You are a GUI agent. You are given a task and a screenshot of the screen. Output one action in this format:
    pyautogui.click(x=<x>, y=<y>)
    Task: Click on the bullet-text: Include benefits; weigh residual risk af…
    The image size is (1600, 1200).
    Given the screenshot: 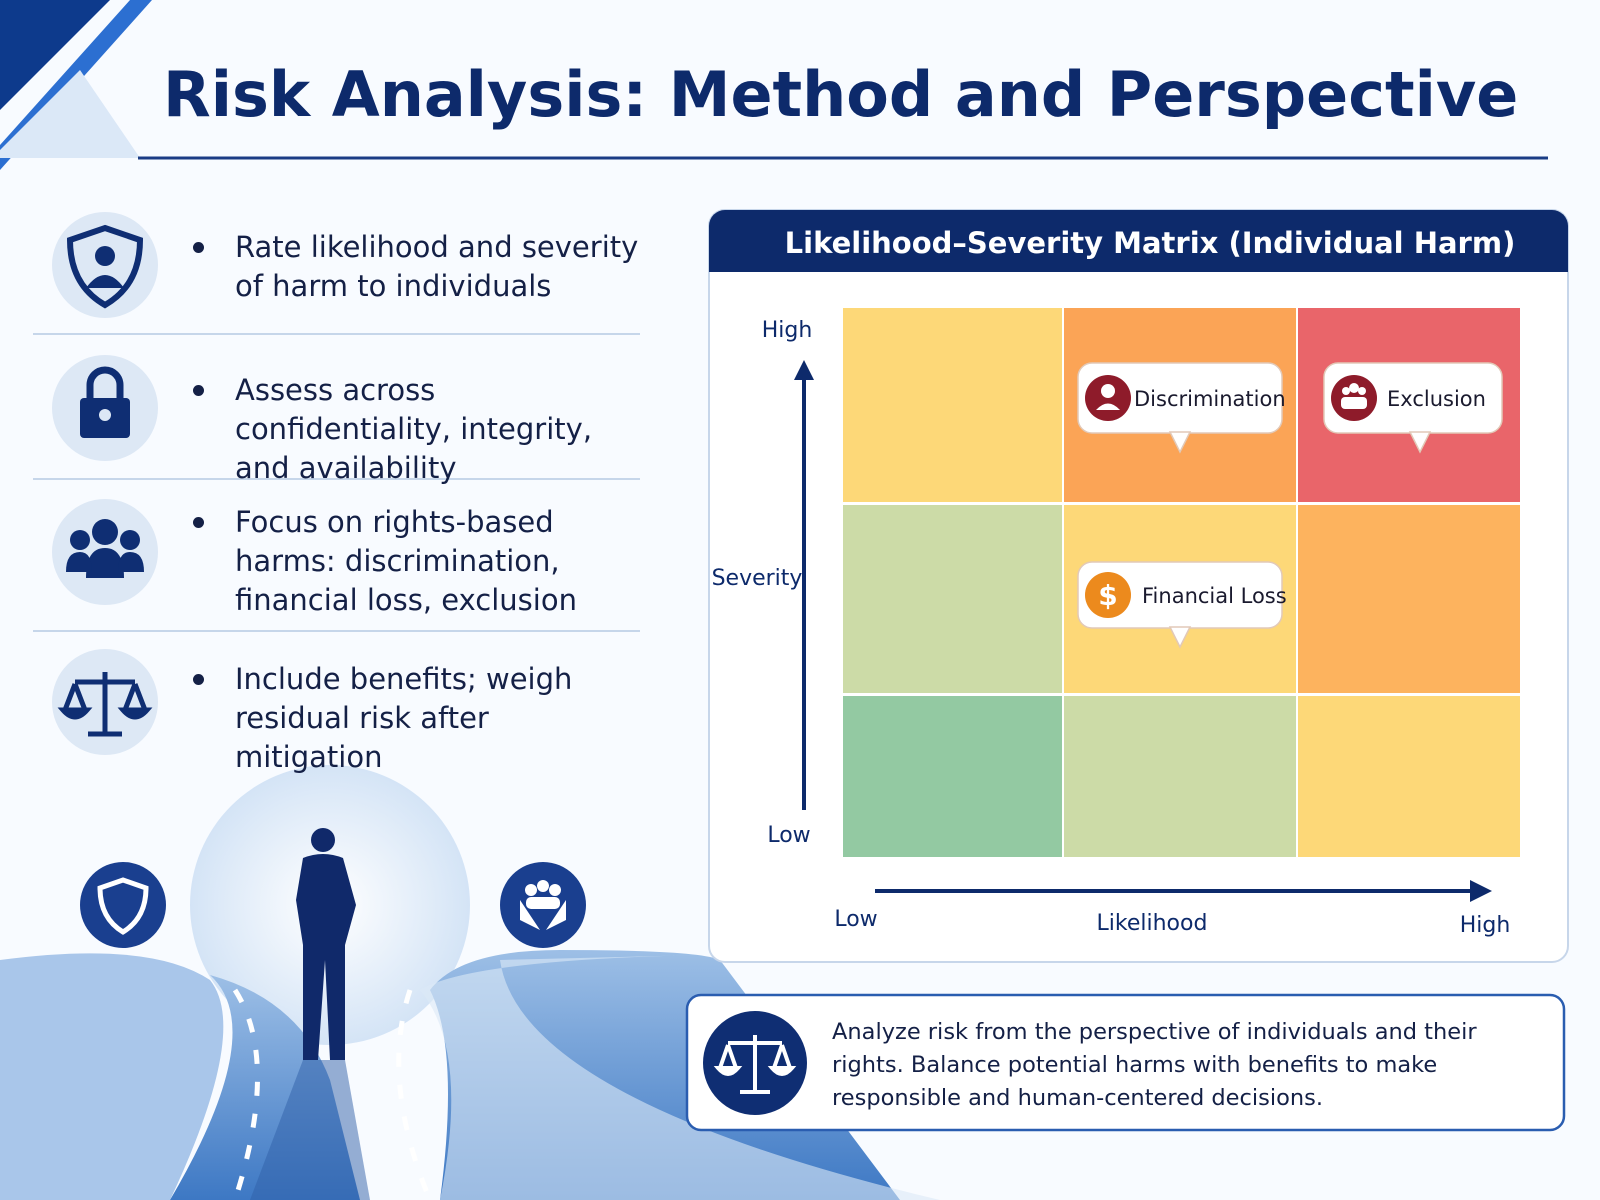 What is the action you would take?
    pyautogui.click(x=419, y=718)
    